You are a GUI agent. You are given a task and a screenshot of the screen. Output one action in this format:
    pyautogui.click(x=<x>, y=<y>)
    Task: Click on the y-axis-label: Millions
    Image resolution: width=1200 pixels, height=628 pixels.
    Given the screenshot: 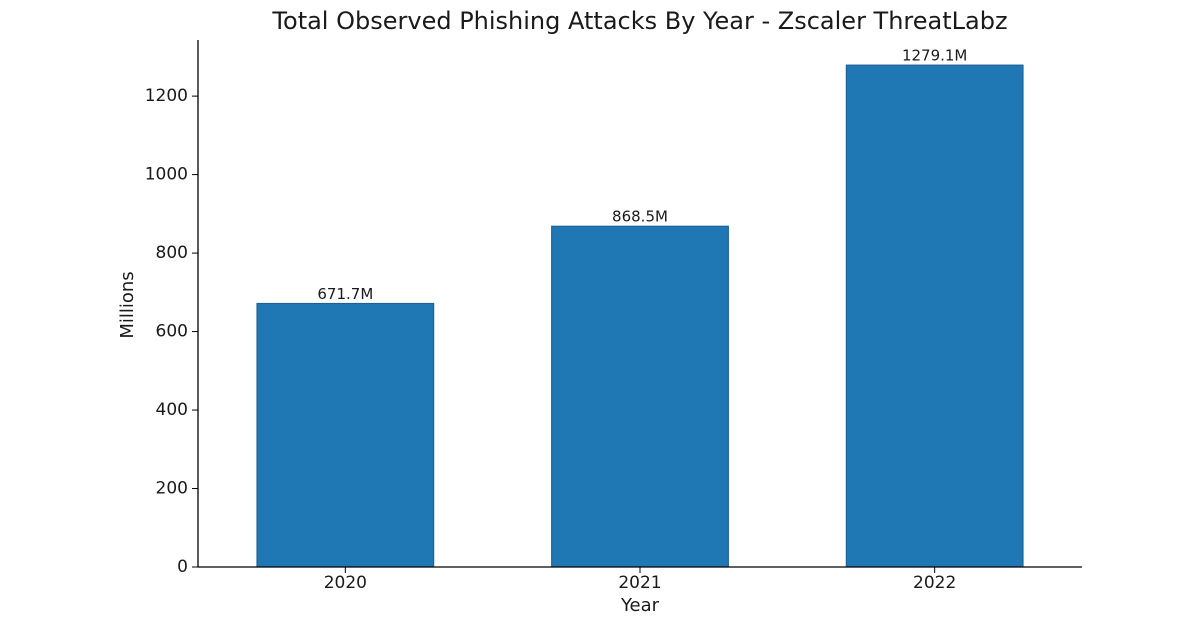 What is the action you would take?
    pyautogui.click(x=127, y=304)
    